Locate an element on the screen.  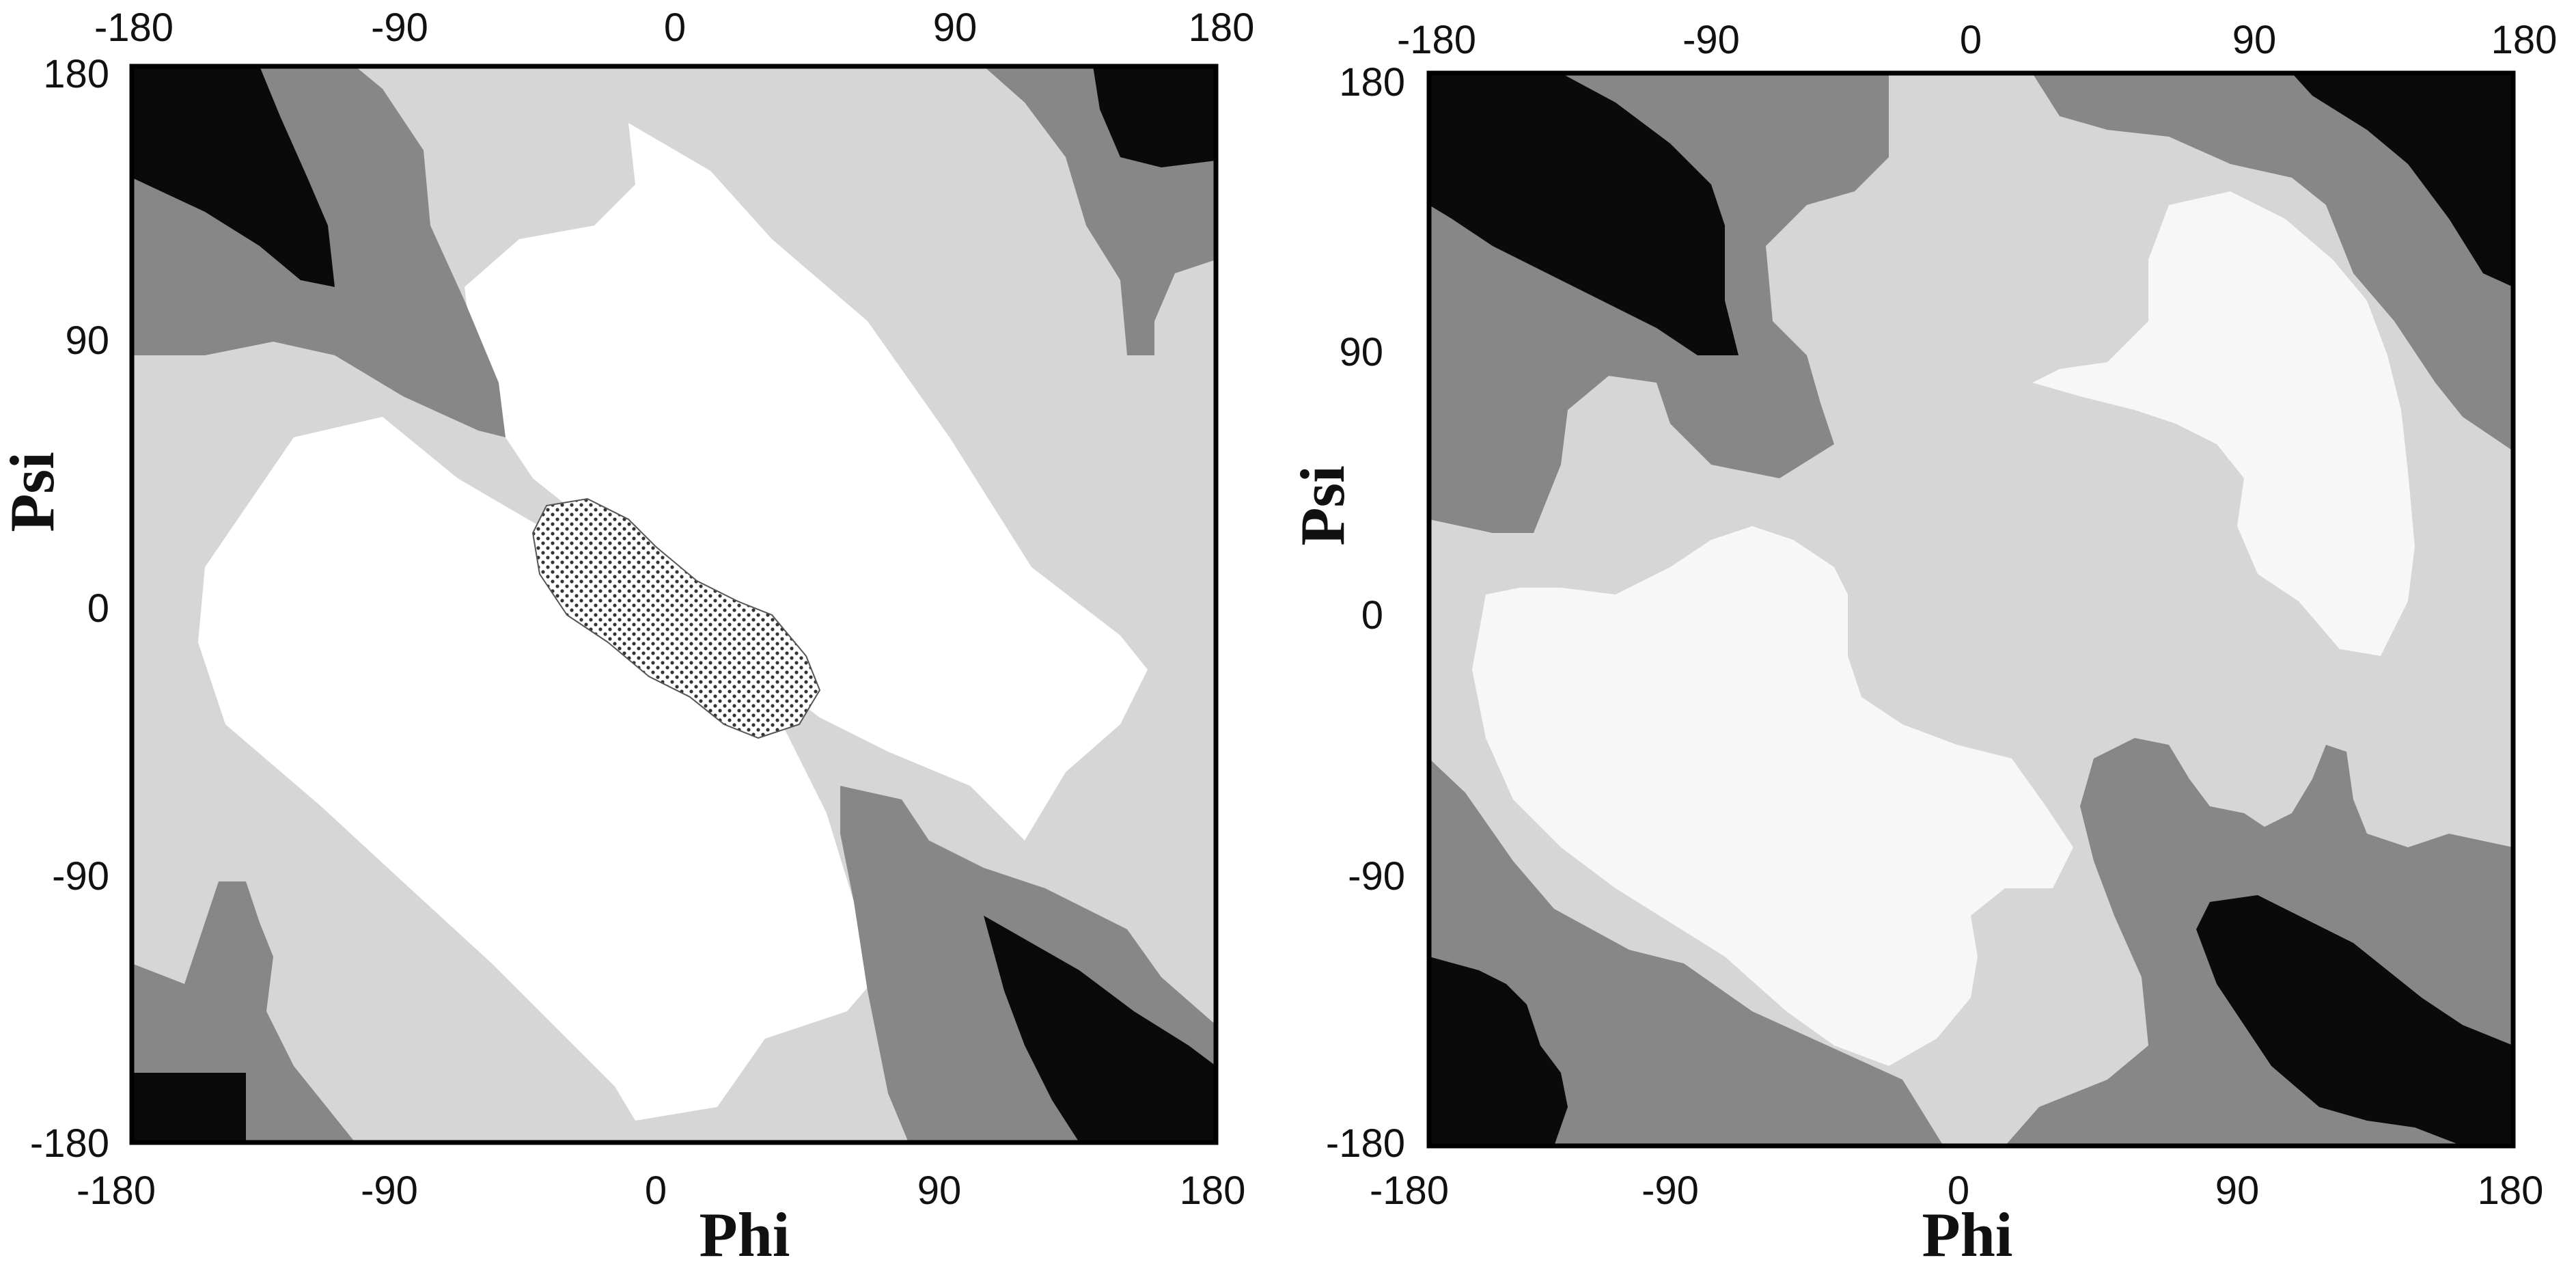
region-3-bottom-band is located at coordinates (1686, 952).